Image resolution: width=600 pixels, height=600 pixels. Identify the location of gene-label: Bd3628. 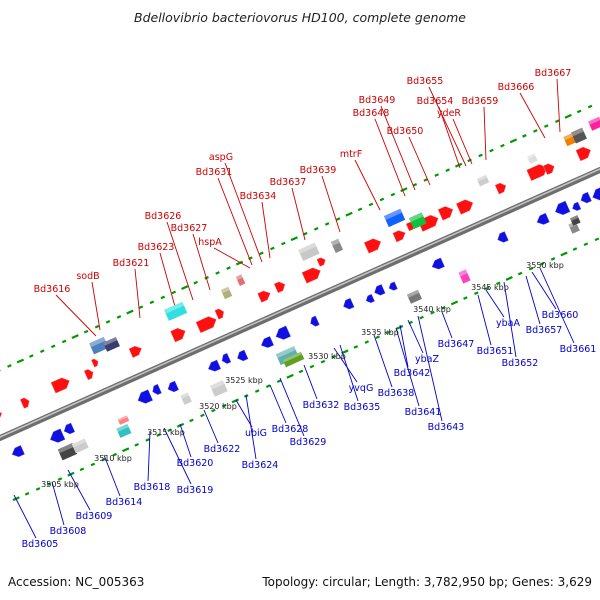
(290, 429).